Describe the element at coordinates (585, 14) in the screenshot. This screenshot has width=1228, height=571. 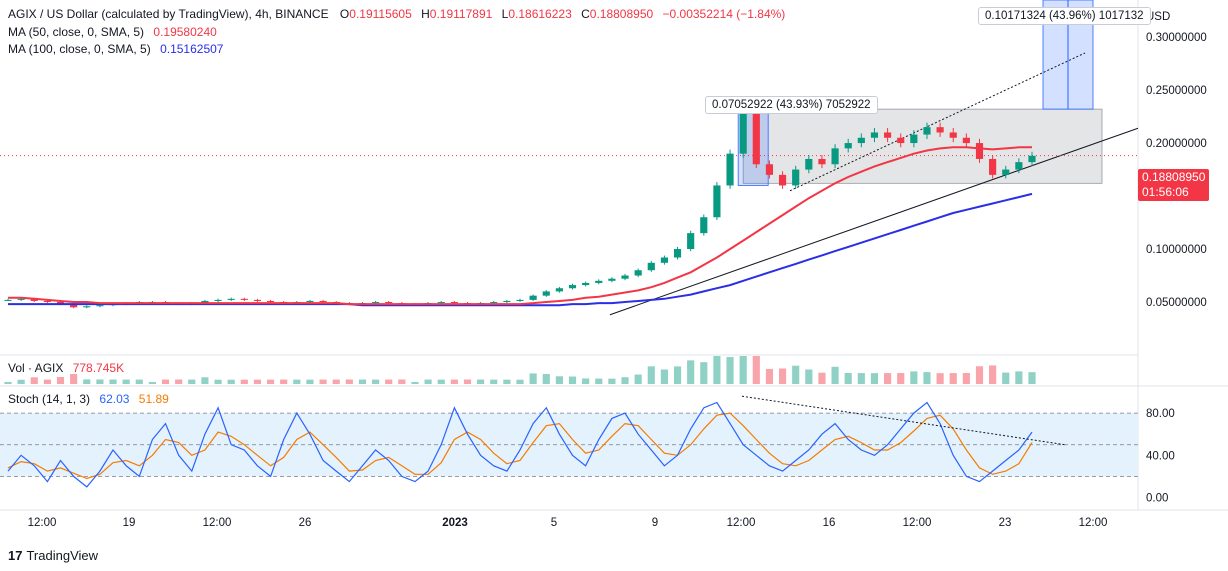
I see `close-label: C` at that location.